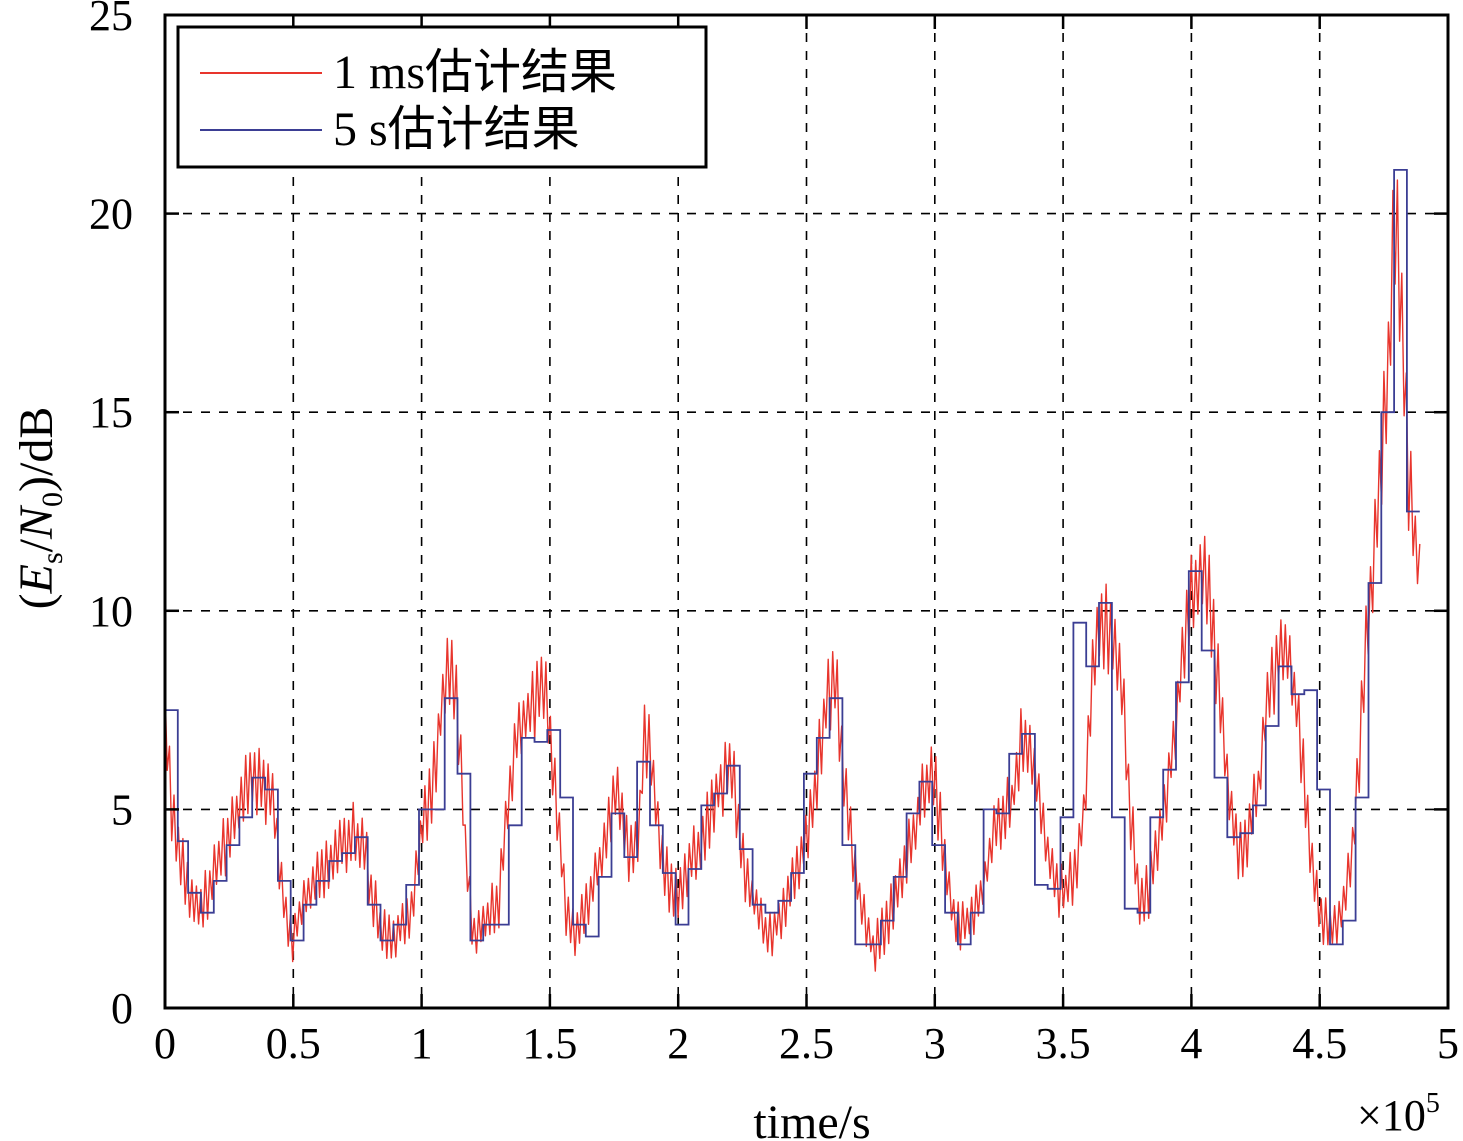 The image size is (1463, 1141). I want to click on legend-label-1ms: 1 ms估计结果, so click(475, 72).